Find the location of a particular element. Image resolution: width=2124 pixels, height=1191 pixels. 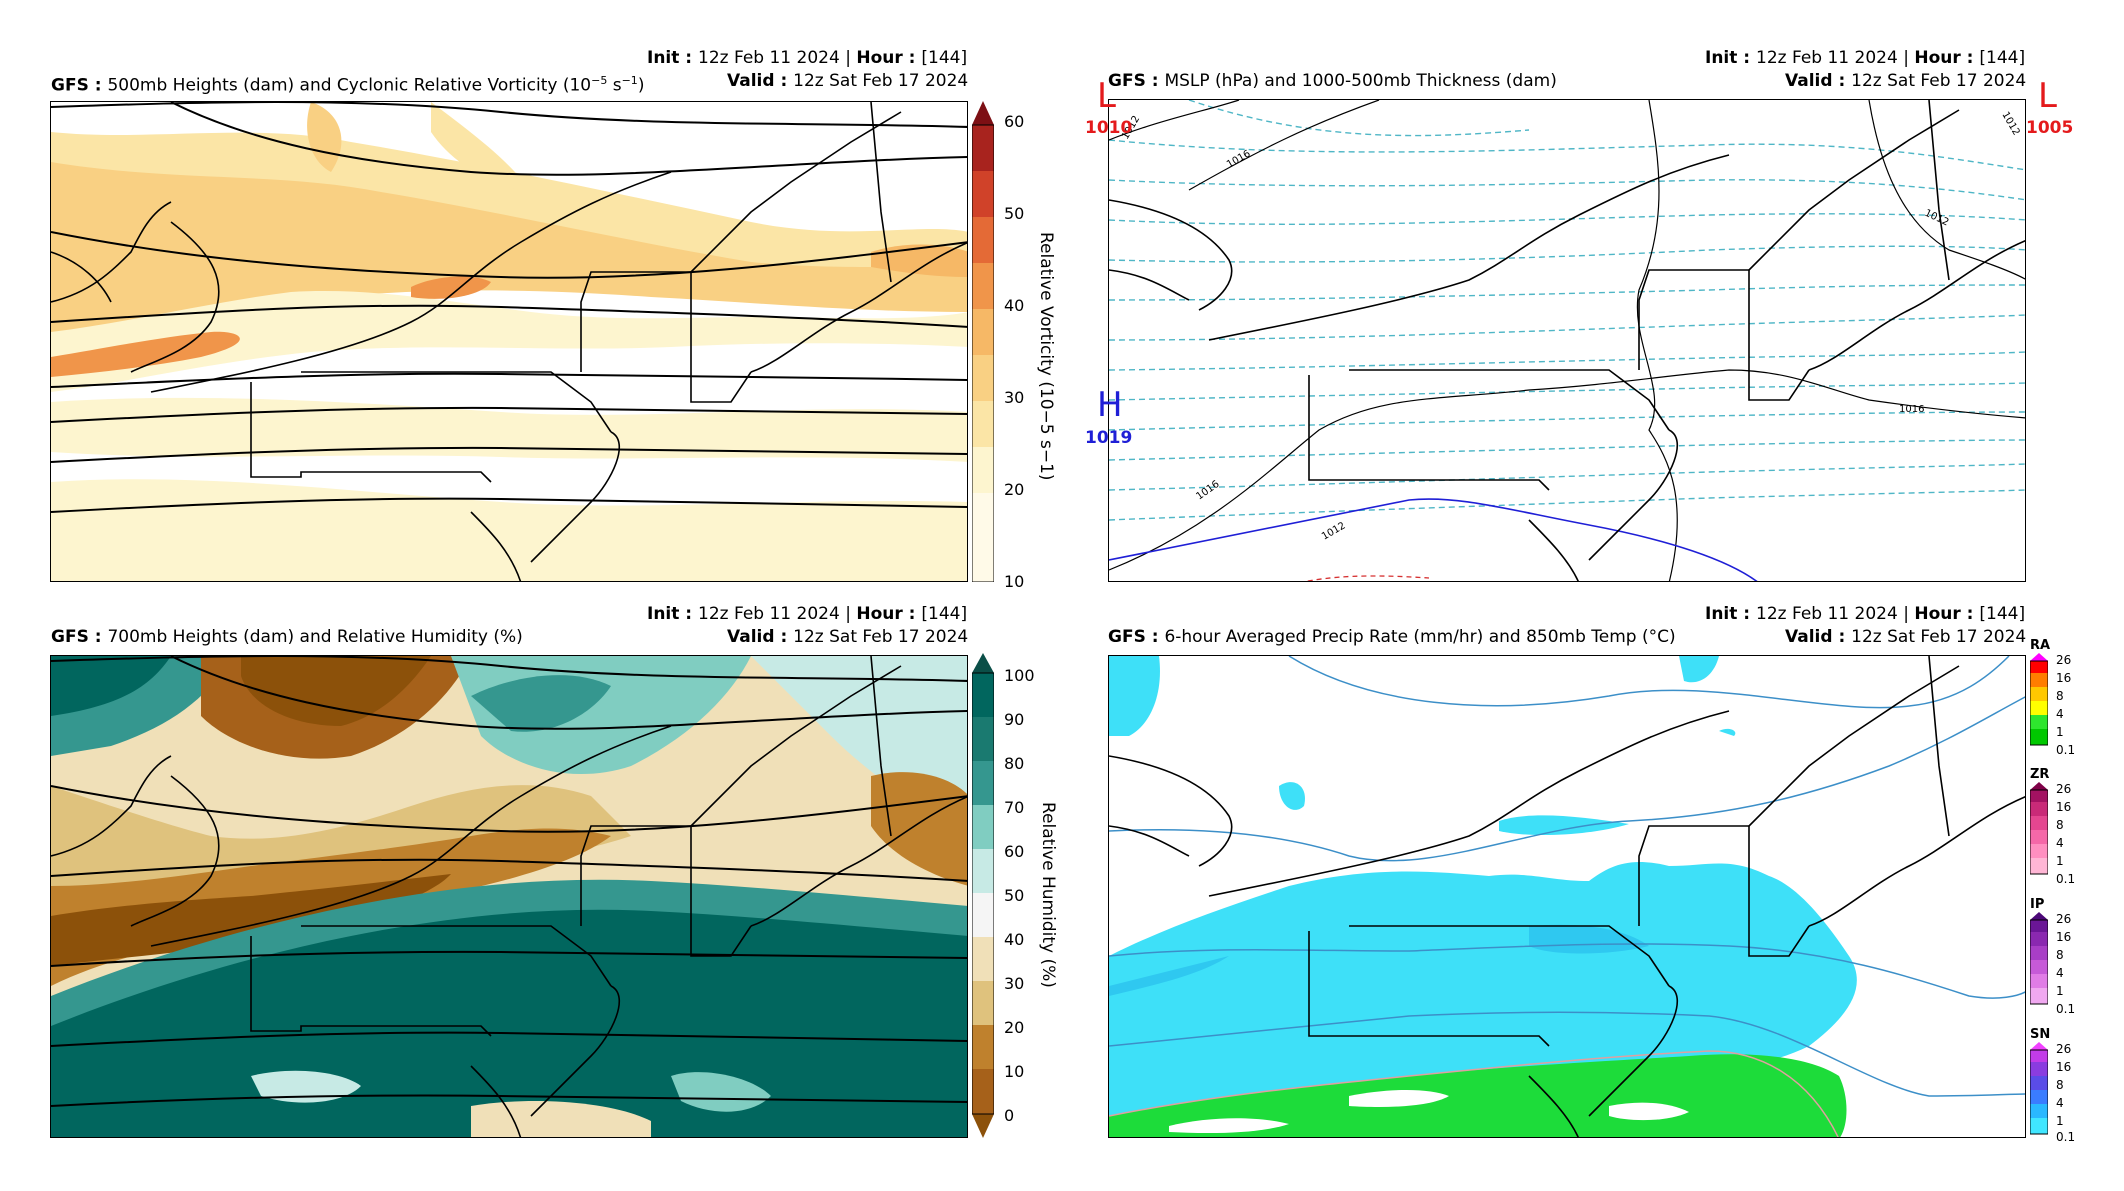

low-pressure-value: 1005 is located at coordinates (2050, 128).